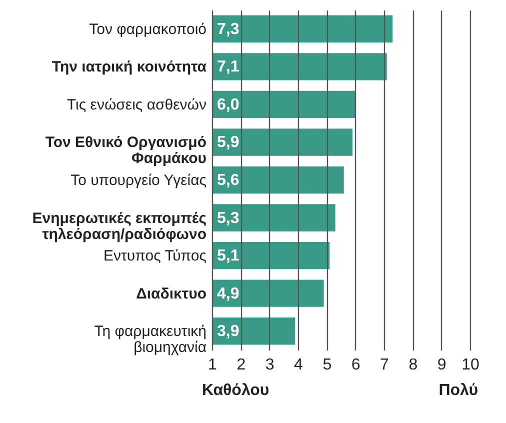  Describe the element at coordinates (327, 365) in the screenshot. I see `x-tick-label: 5` at that location.